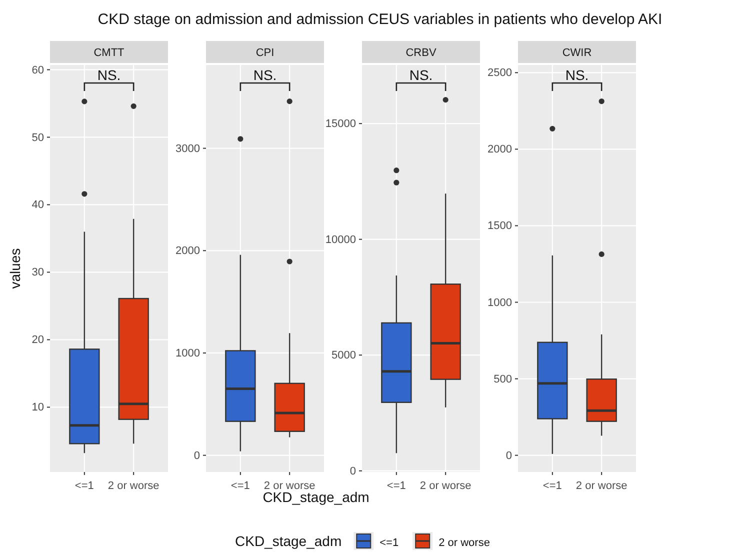 The image size is (745, 554). I want to click on y-tick-label: 15000, so click(340, 124).